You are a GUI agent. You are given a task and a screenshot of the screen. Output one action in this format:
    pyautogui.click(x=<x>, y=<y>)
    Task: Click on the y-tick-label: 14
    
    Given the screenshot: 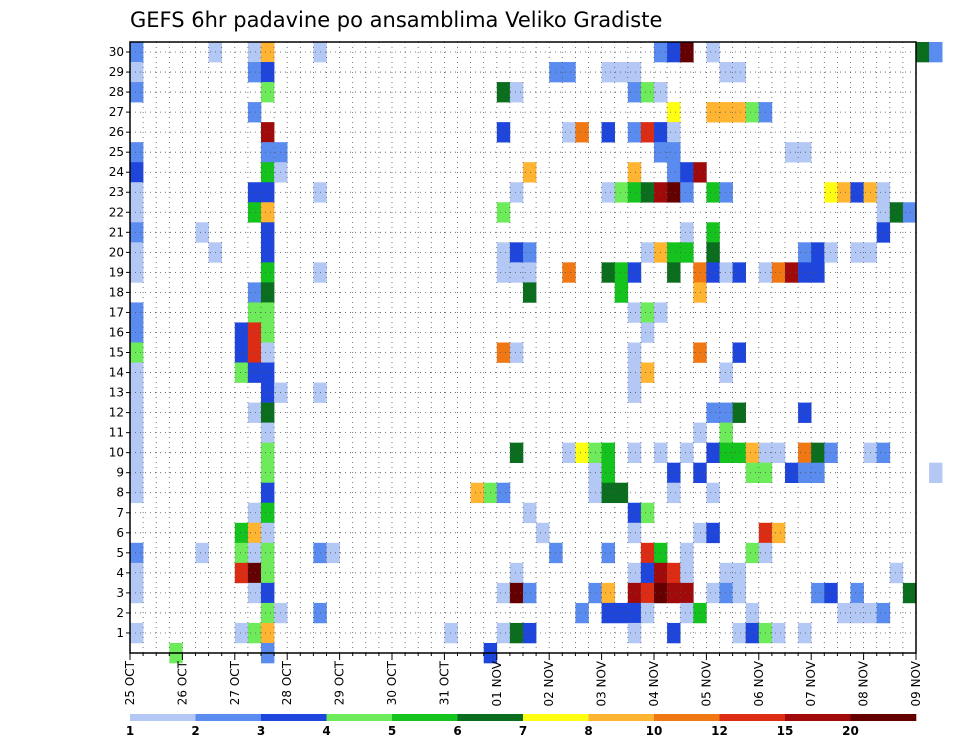 What is the action you would take?
    pyautogui.click(x=116, y=373)
    